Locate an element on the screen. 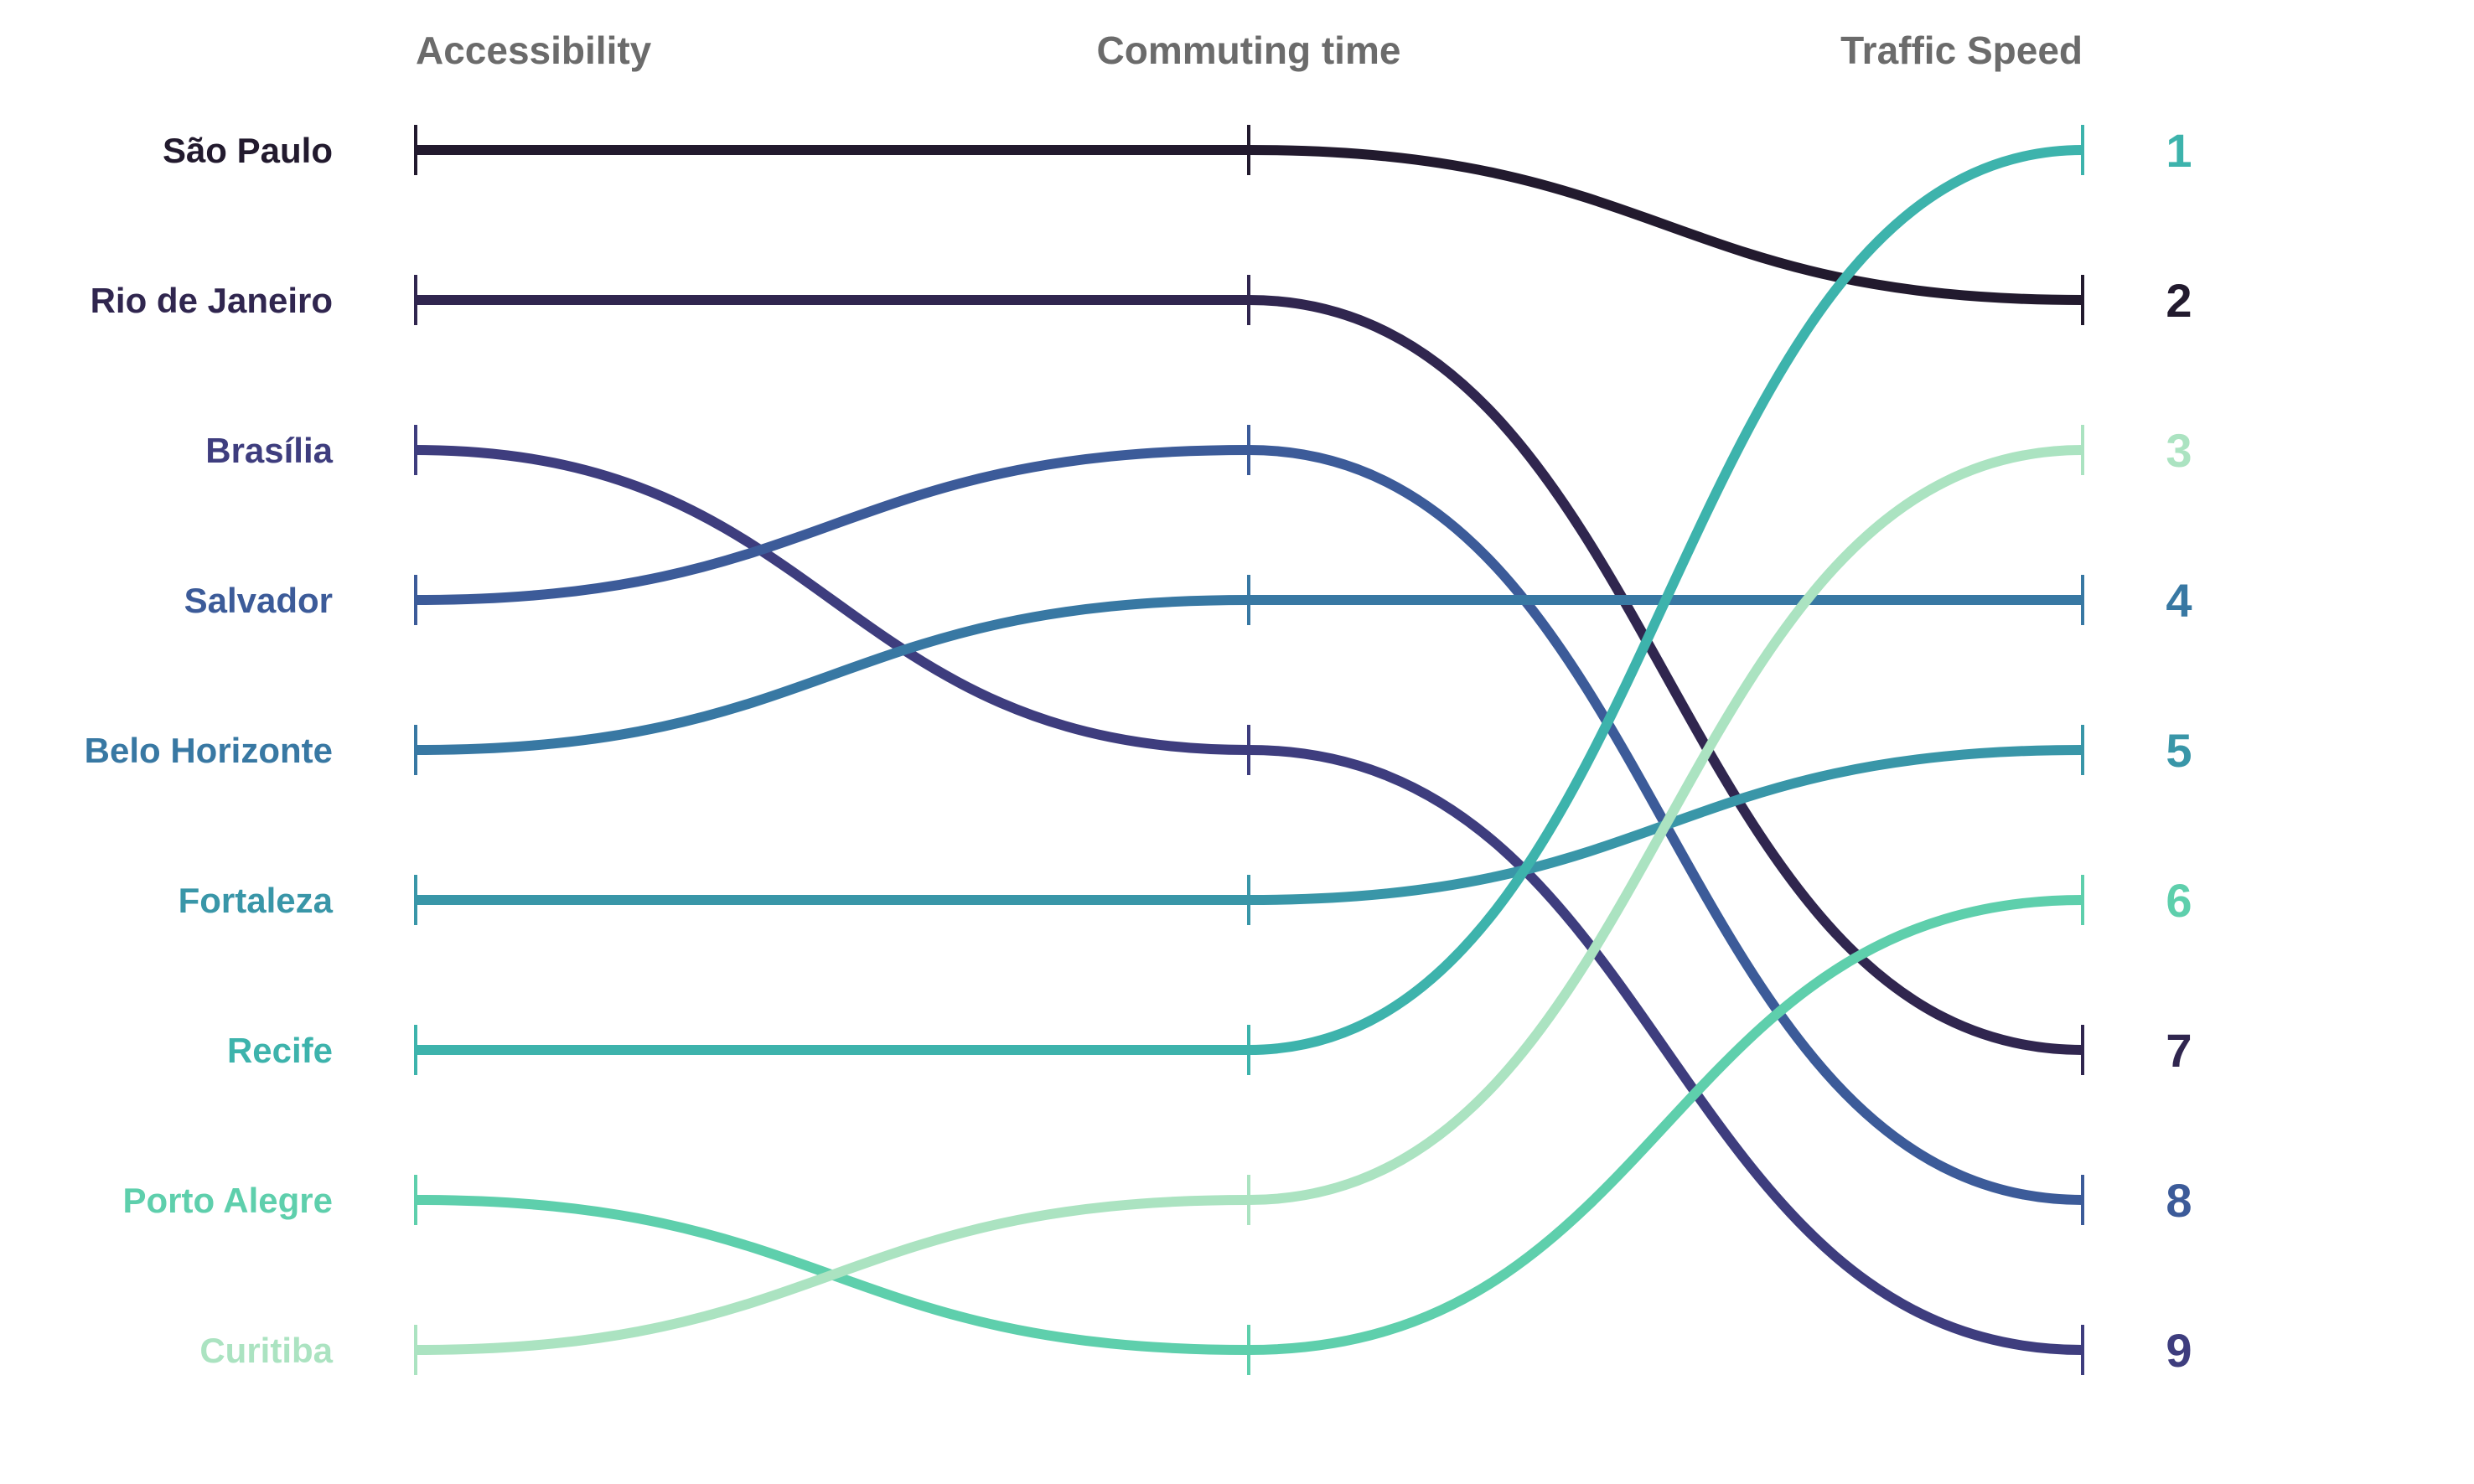  rank-label: 7 is located at coordinates (2179, 1050).